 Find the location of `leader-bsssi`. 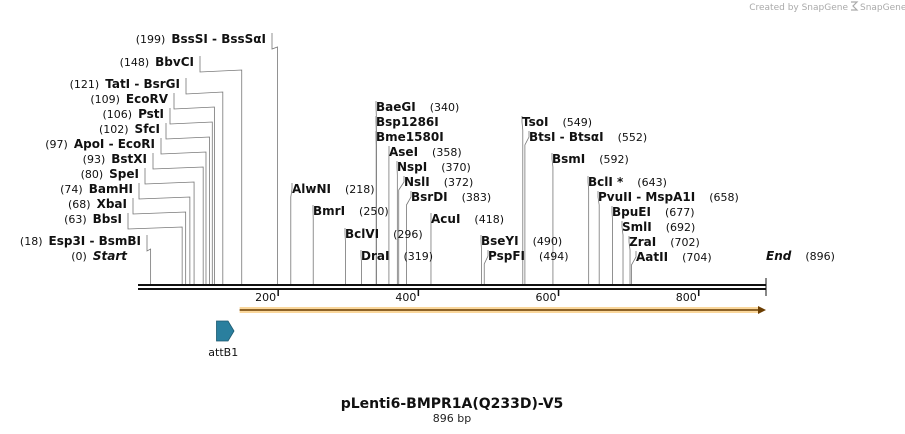

leader-bsssi is located at coordinates (274, 158).